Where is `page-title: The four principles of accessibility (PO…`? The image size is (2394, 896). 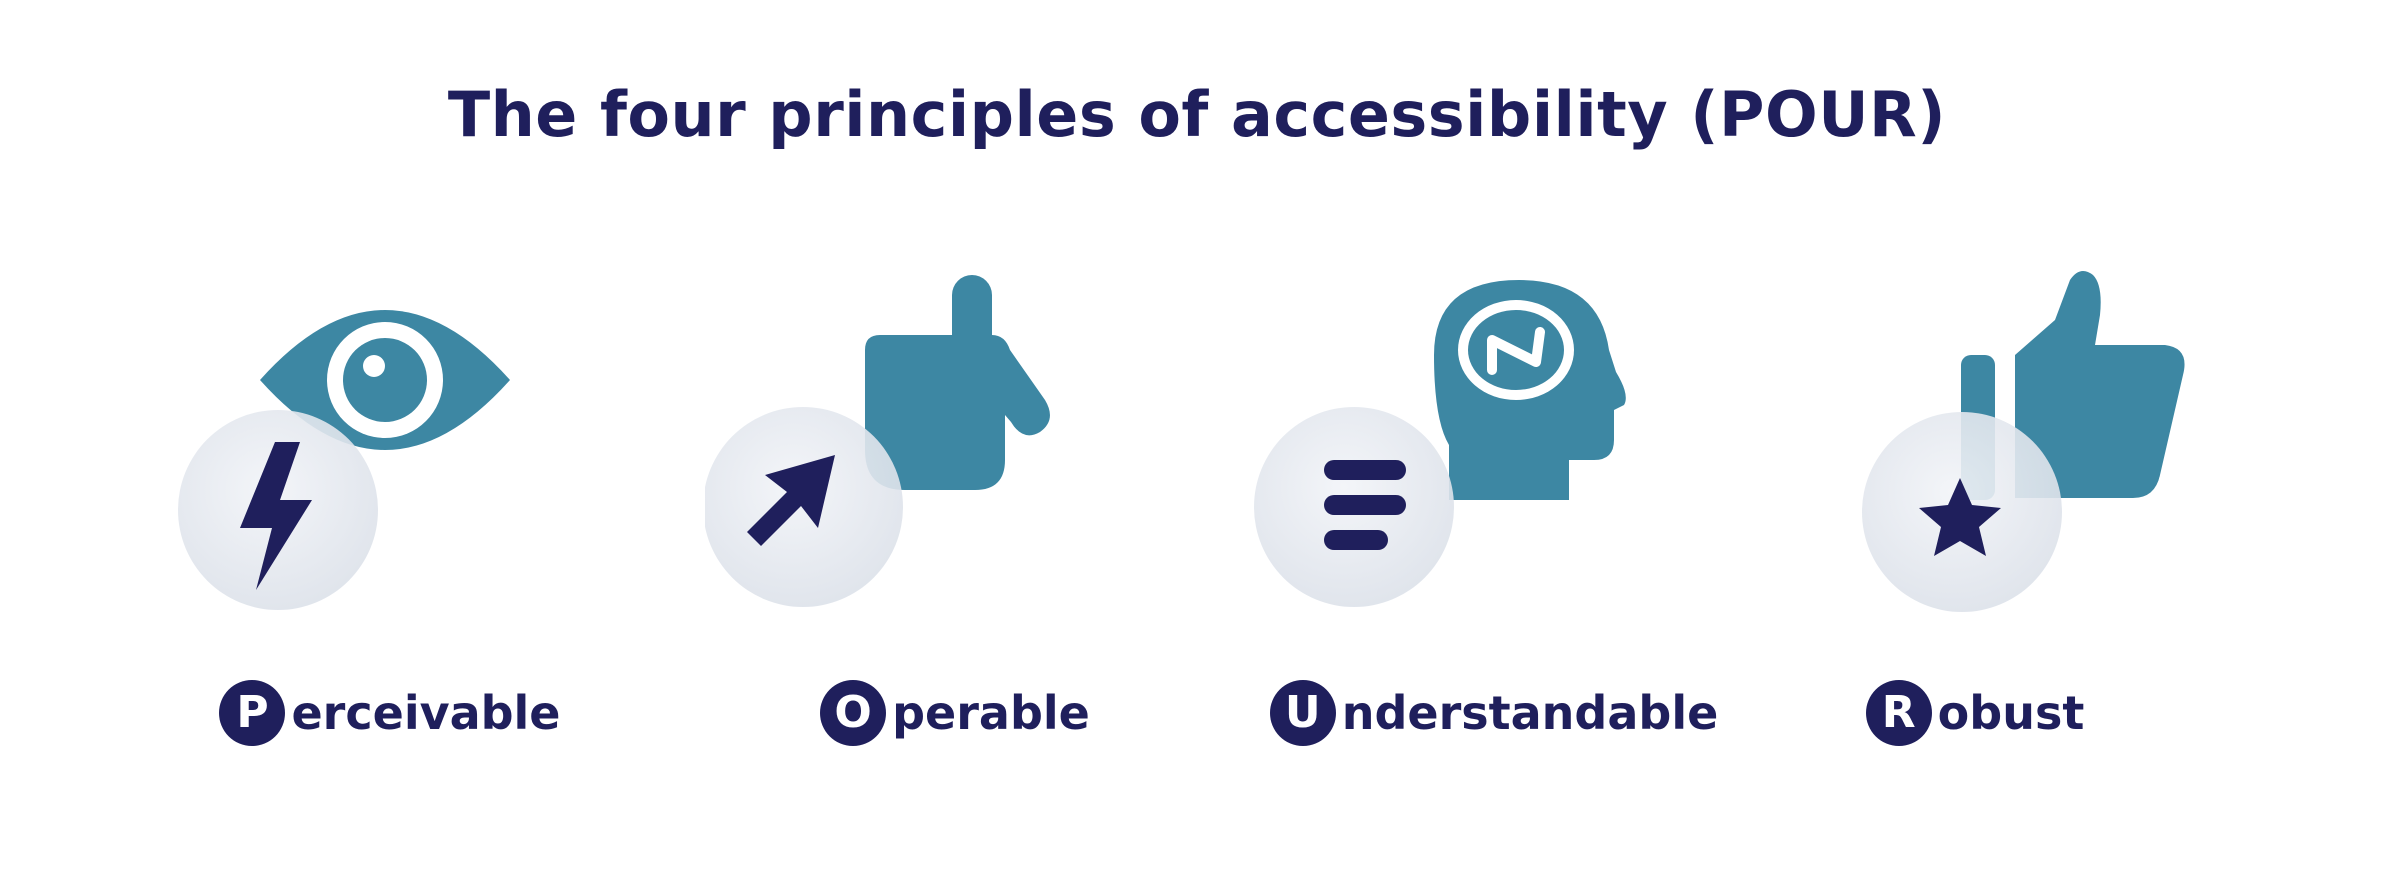
page-title: The four principles of accessibility (PO… is located at coordinates (1197, 114).